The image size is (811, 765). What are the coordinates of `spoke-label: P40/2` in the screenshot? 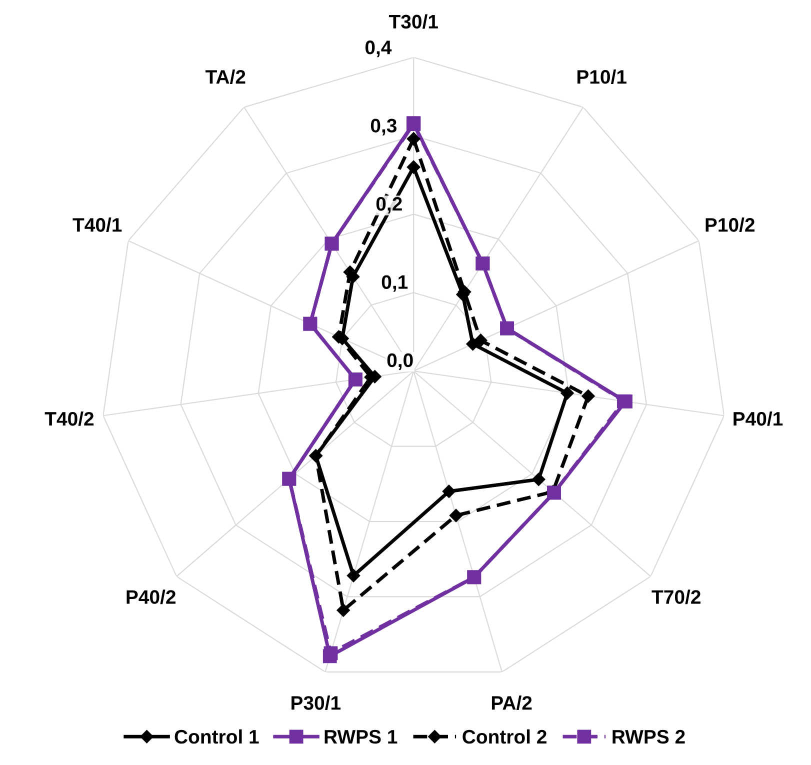 It's located at (151, 597).